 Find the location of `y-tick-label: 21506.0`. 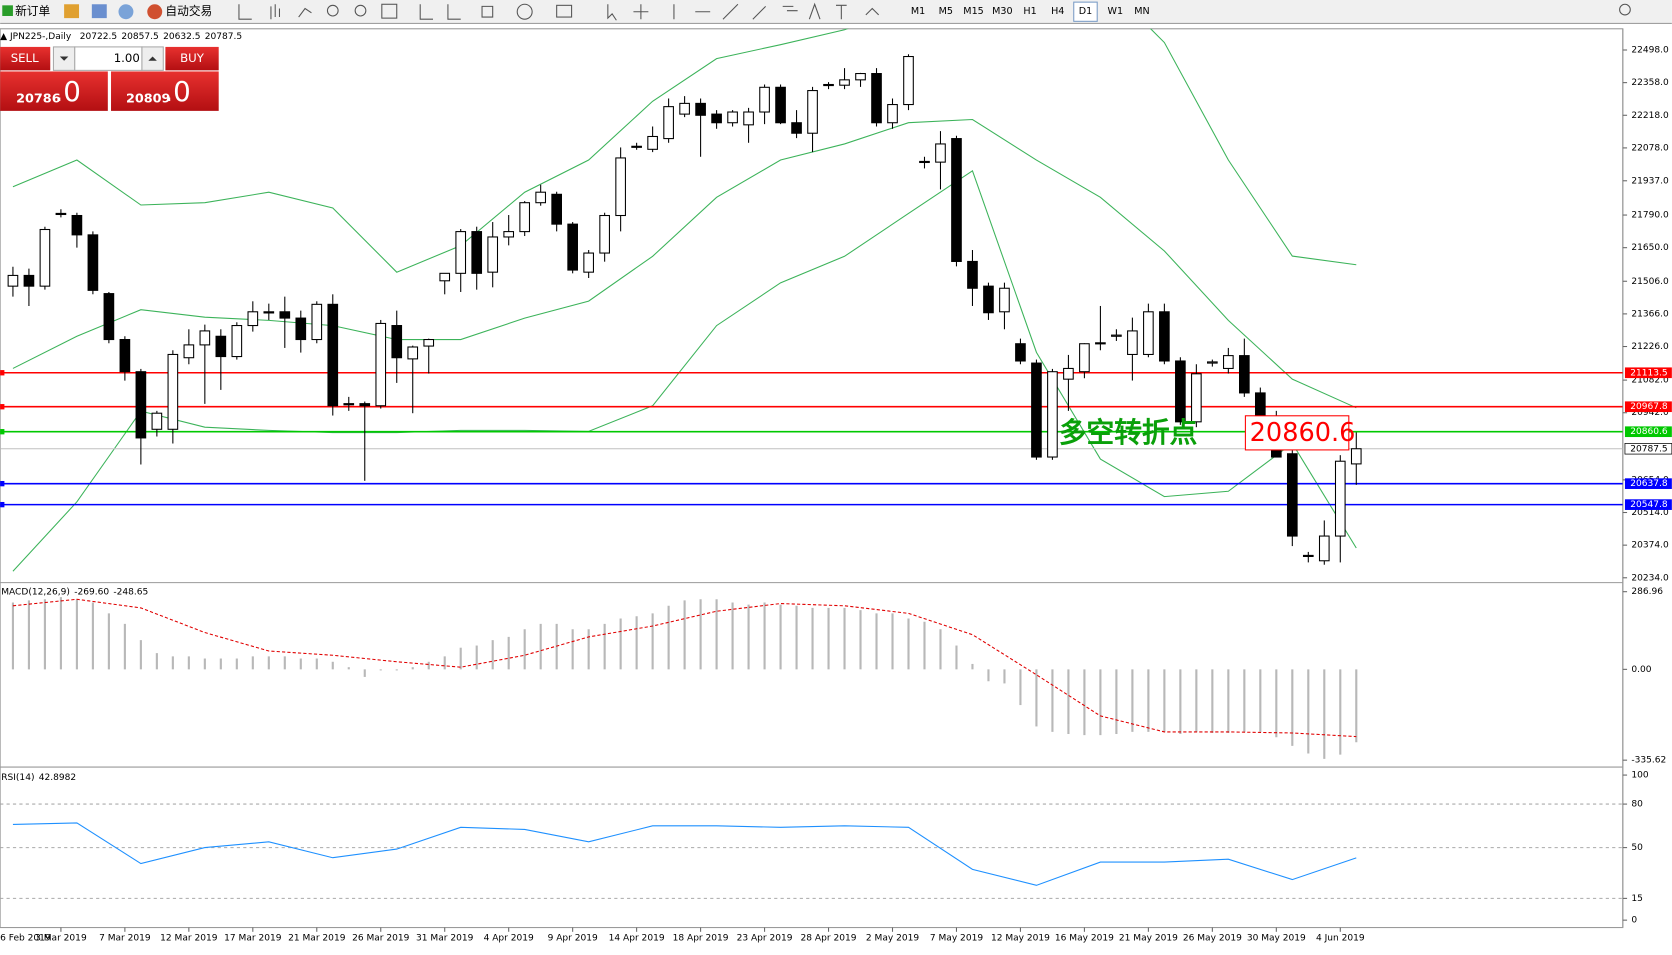

y-tick-label: 21506.0 is located at coordinates (1650, 282).